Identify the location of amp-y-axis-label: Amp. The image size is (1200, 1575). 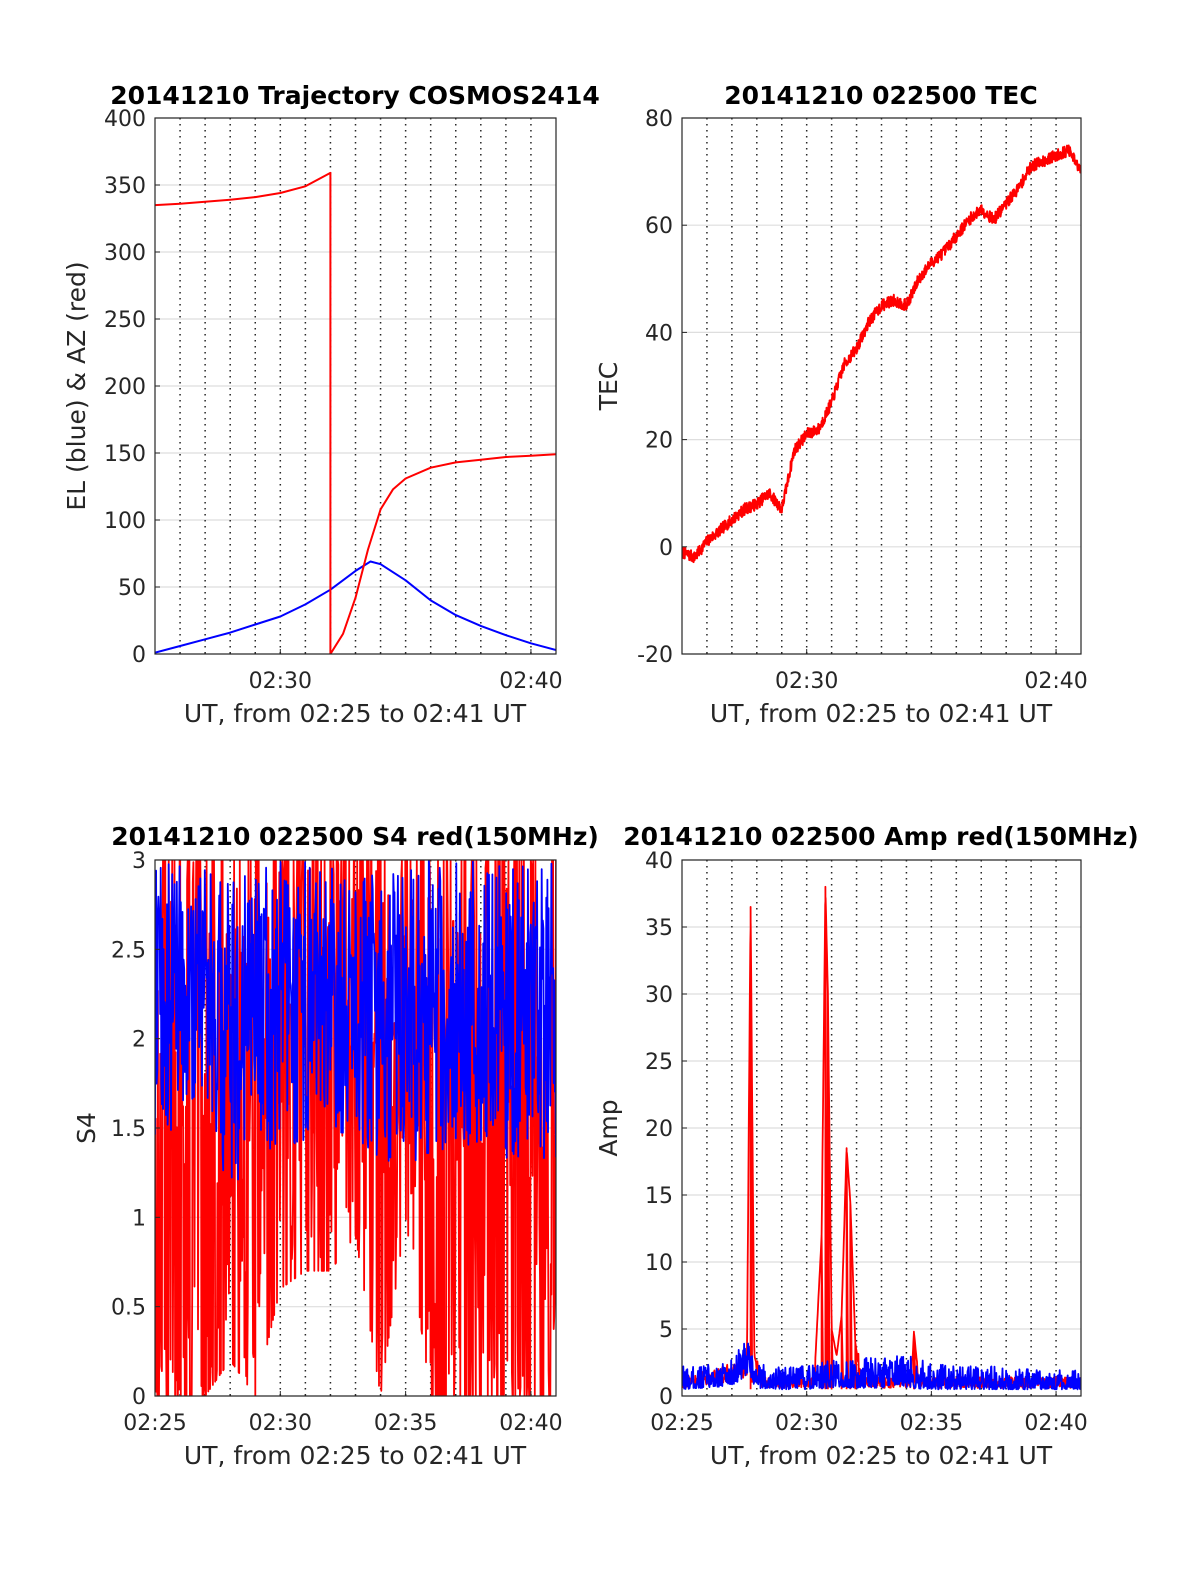
(608, 1127).